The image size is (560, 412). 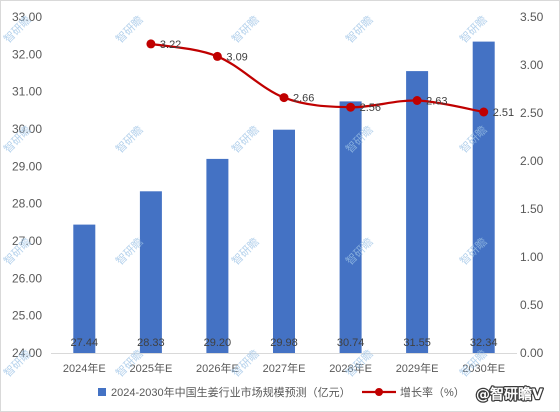 I want to click on bar-value-label: 29.98, so click(x=284, y=343).